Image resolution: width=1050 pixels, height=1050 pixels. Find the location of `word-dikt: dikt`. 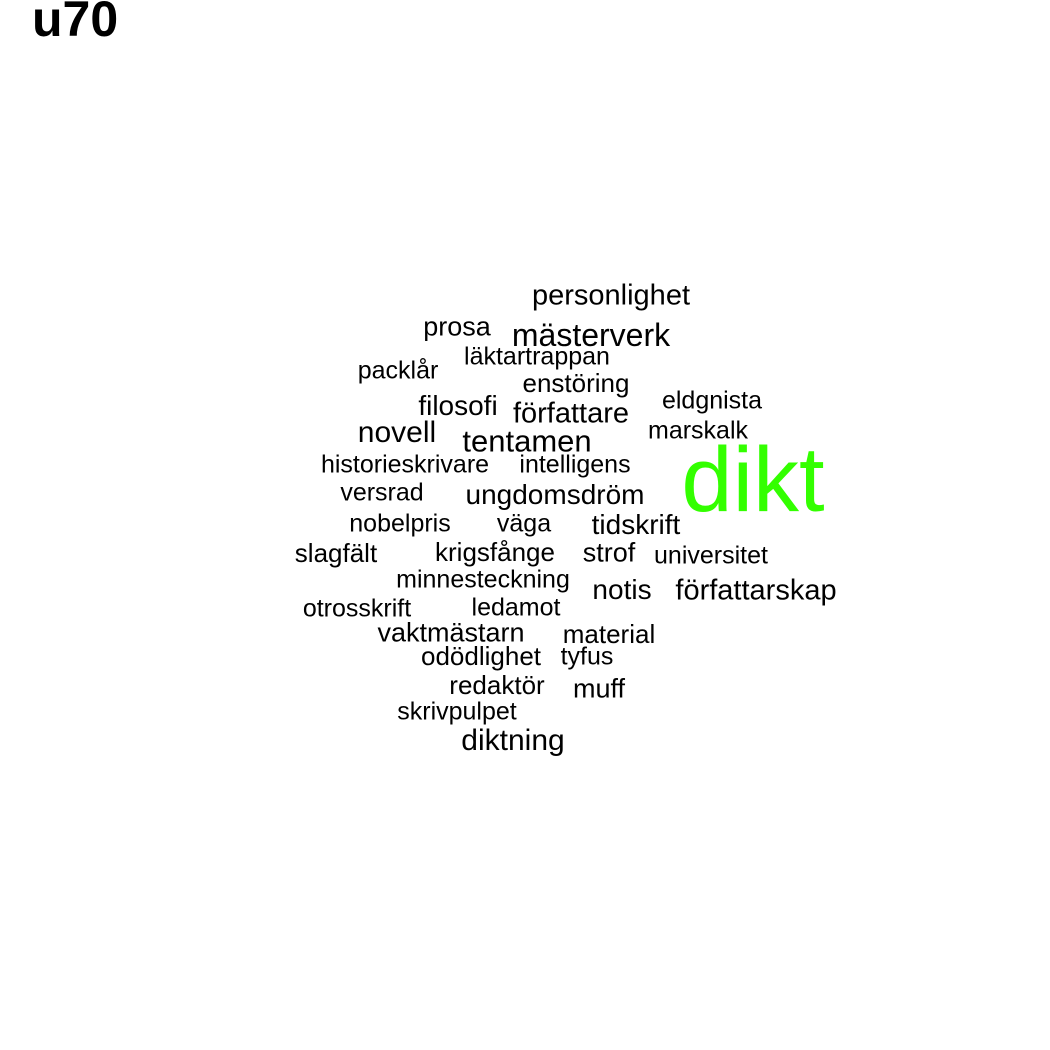

word-dikt: dikt is located at coordinates (753, 480).